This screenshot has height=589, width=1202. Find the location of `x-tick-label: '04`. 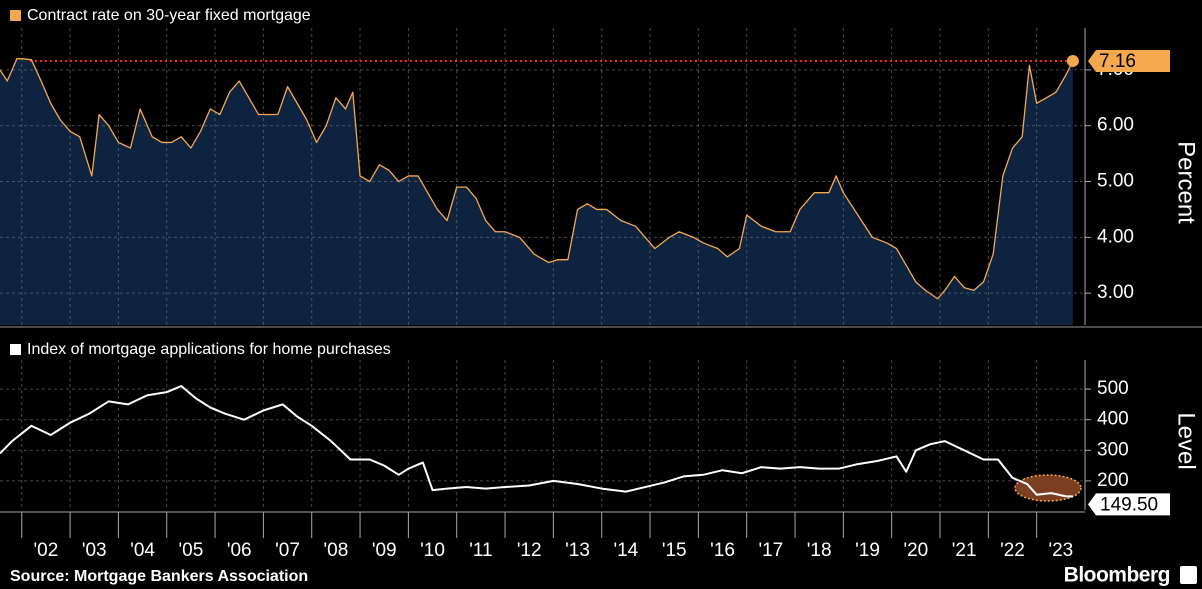

x-tick-label: '04 is located at coordinates (142, 550).